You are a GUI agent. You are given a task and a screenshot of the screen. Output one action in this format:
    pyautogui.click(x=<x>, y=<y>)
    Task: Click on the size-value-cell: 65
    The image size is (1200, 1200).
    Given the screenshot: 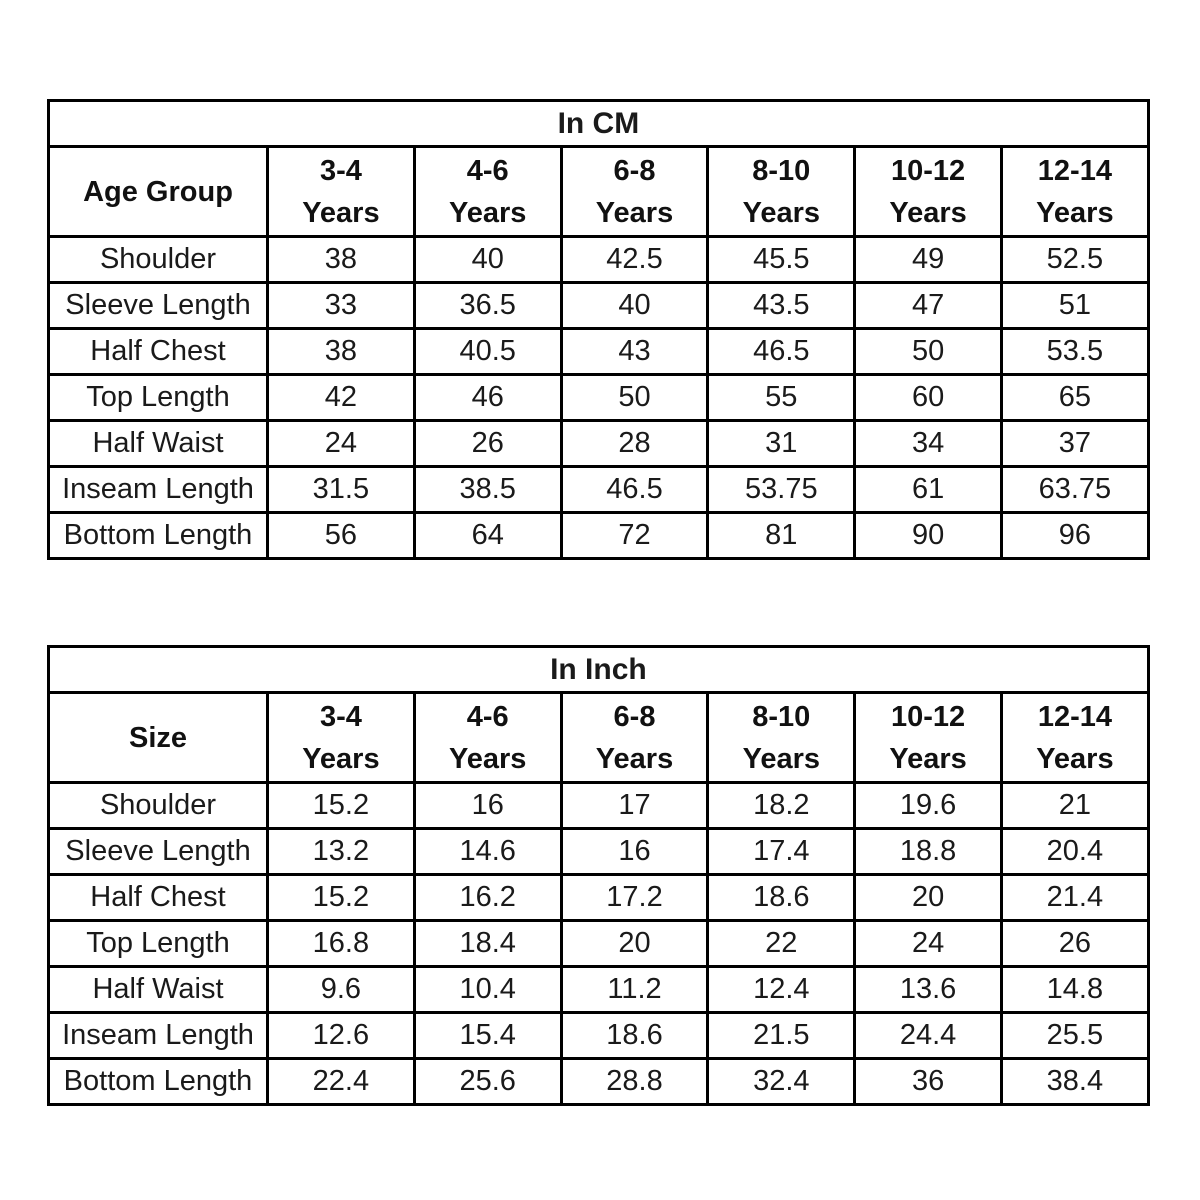 What is the action you would take?
    pyautogui.click(x=1074, y=397)
    